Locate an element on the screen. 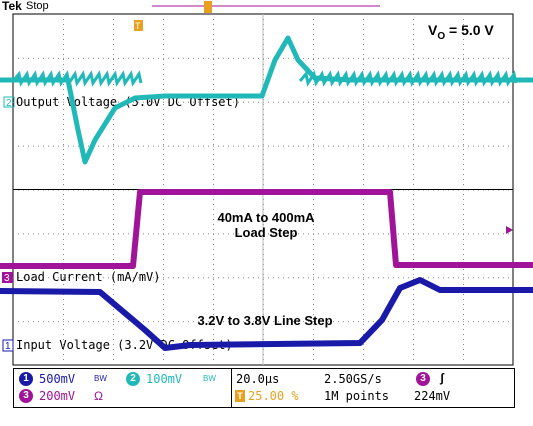 Image resolution: width=533 pixels, height=426 pixels. acquisition-state: Stop is located at coordinates (37, 6).